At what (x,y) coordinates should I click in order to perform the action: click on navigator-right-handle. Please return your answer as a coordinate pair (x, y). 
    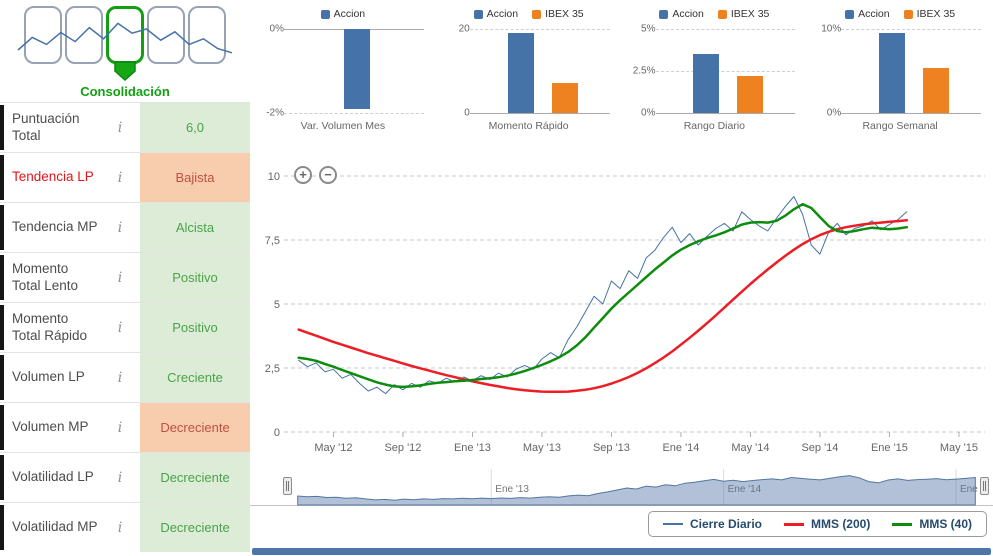
    Looking at the image, I should click on (984, 486).